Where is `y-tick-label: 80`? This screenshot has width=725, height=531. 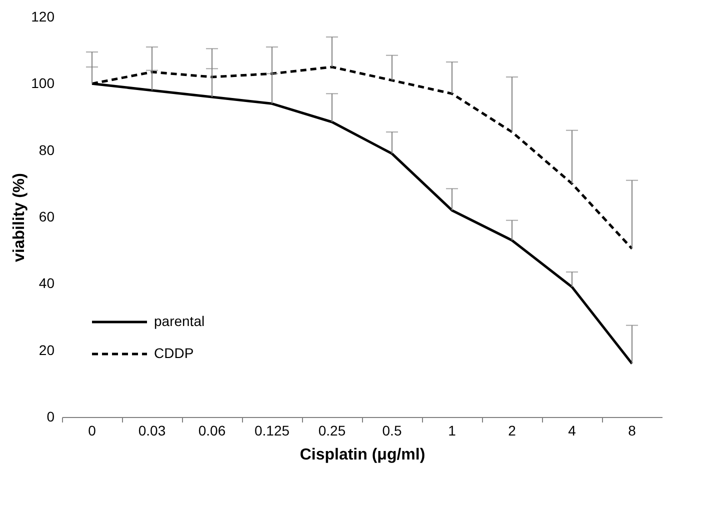 y-tick-label: 80 is located at coordinates (46, 150).